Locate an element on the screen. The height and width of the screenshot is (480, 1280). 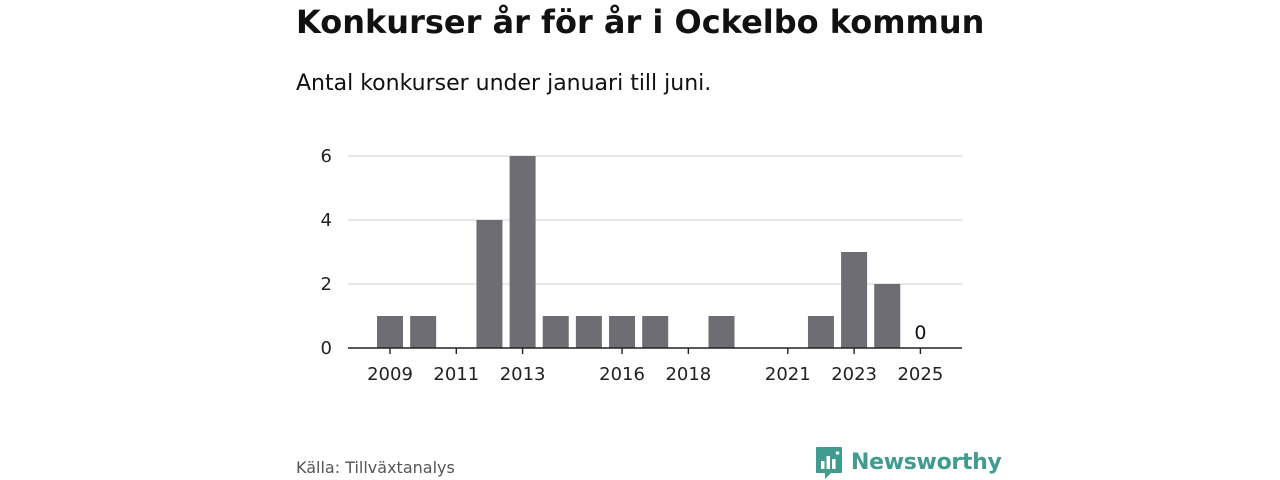
y-tick-label-6: 6 is located at coordinates (326, 156).